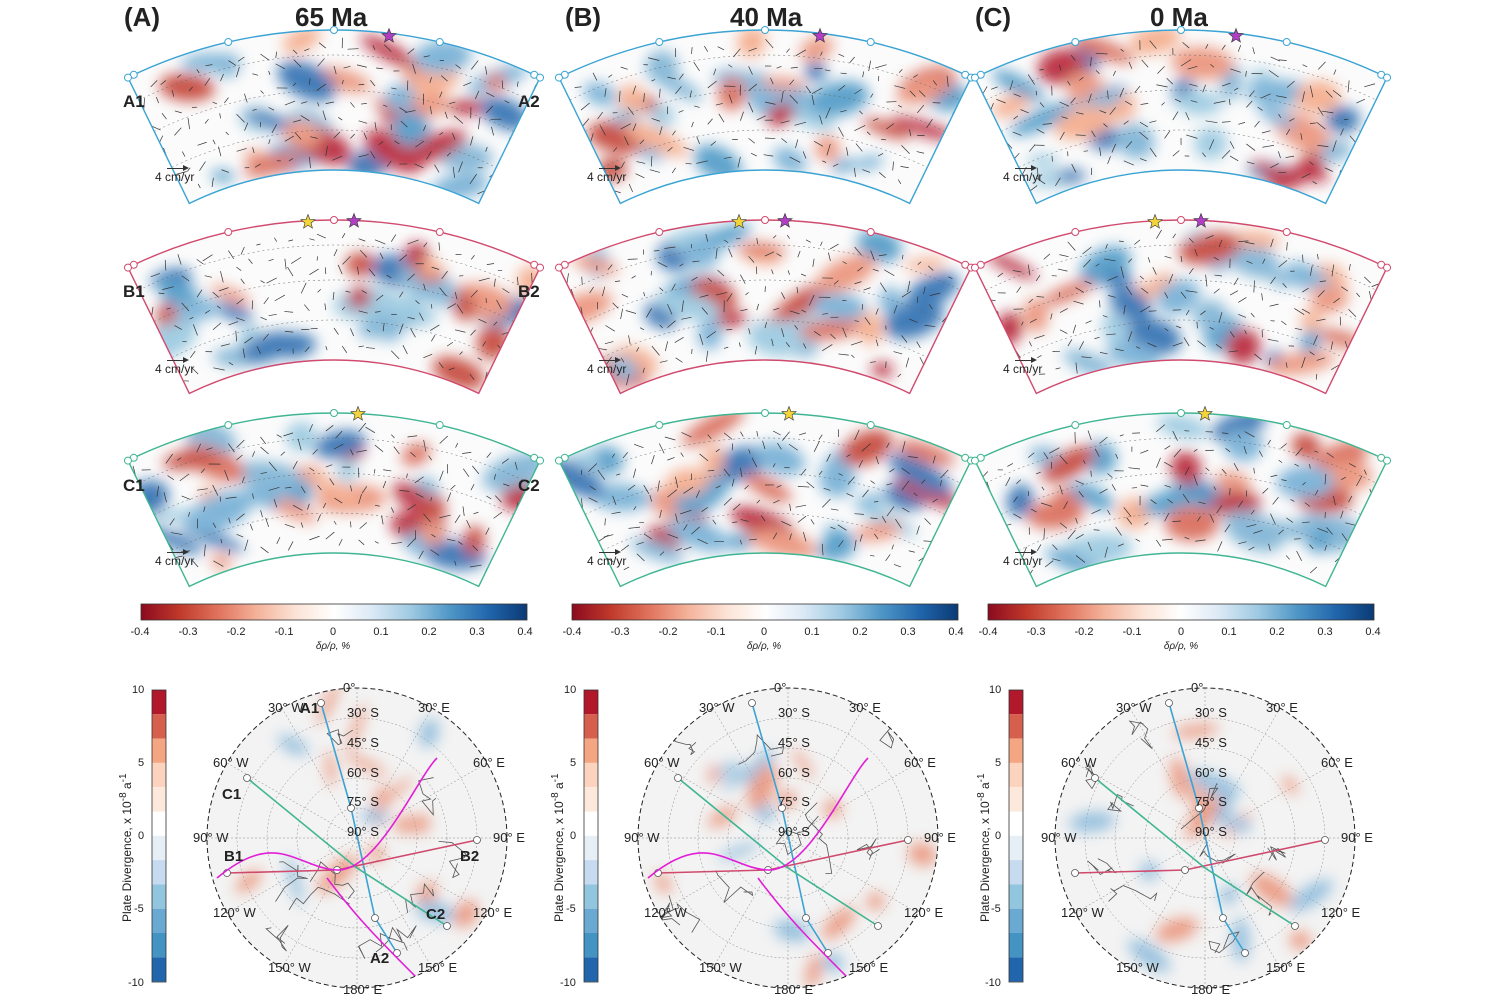  I want to click on coastline, so click(797, 835).